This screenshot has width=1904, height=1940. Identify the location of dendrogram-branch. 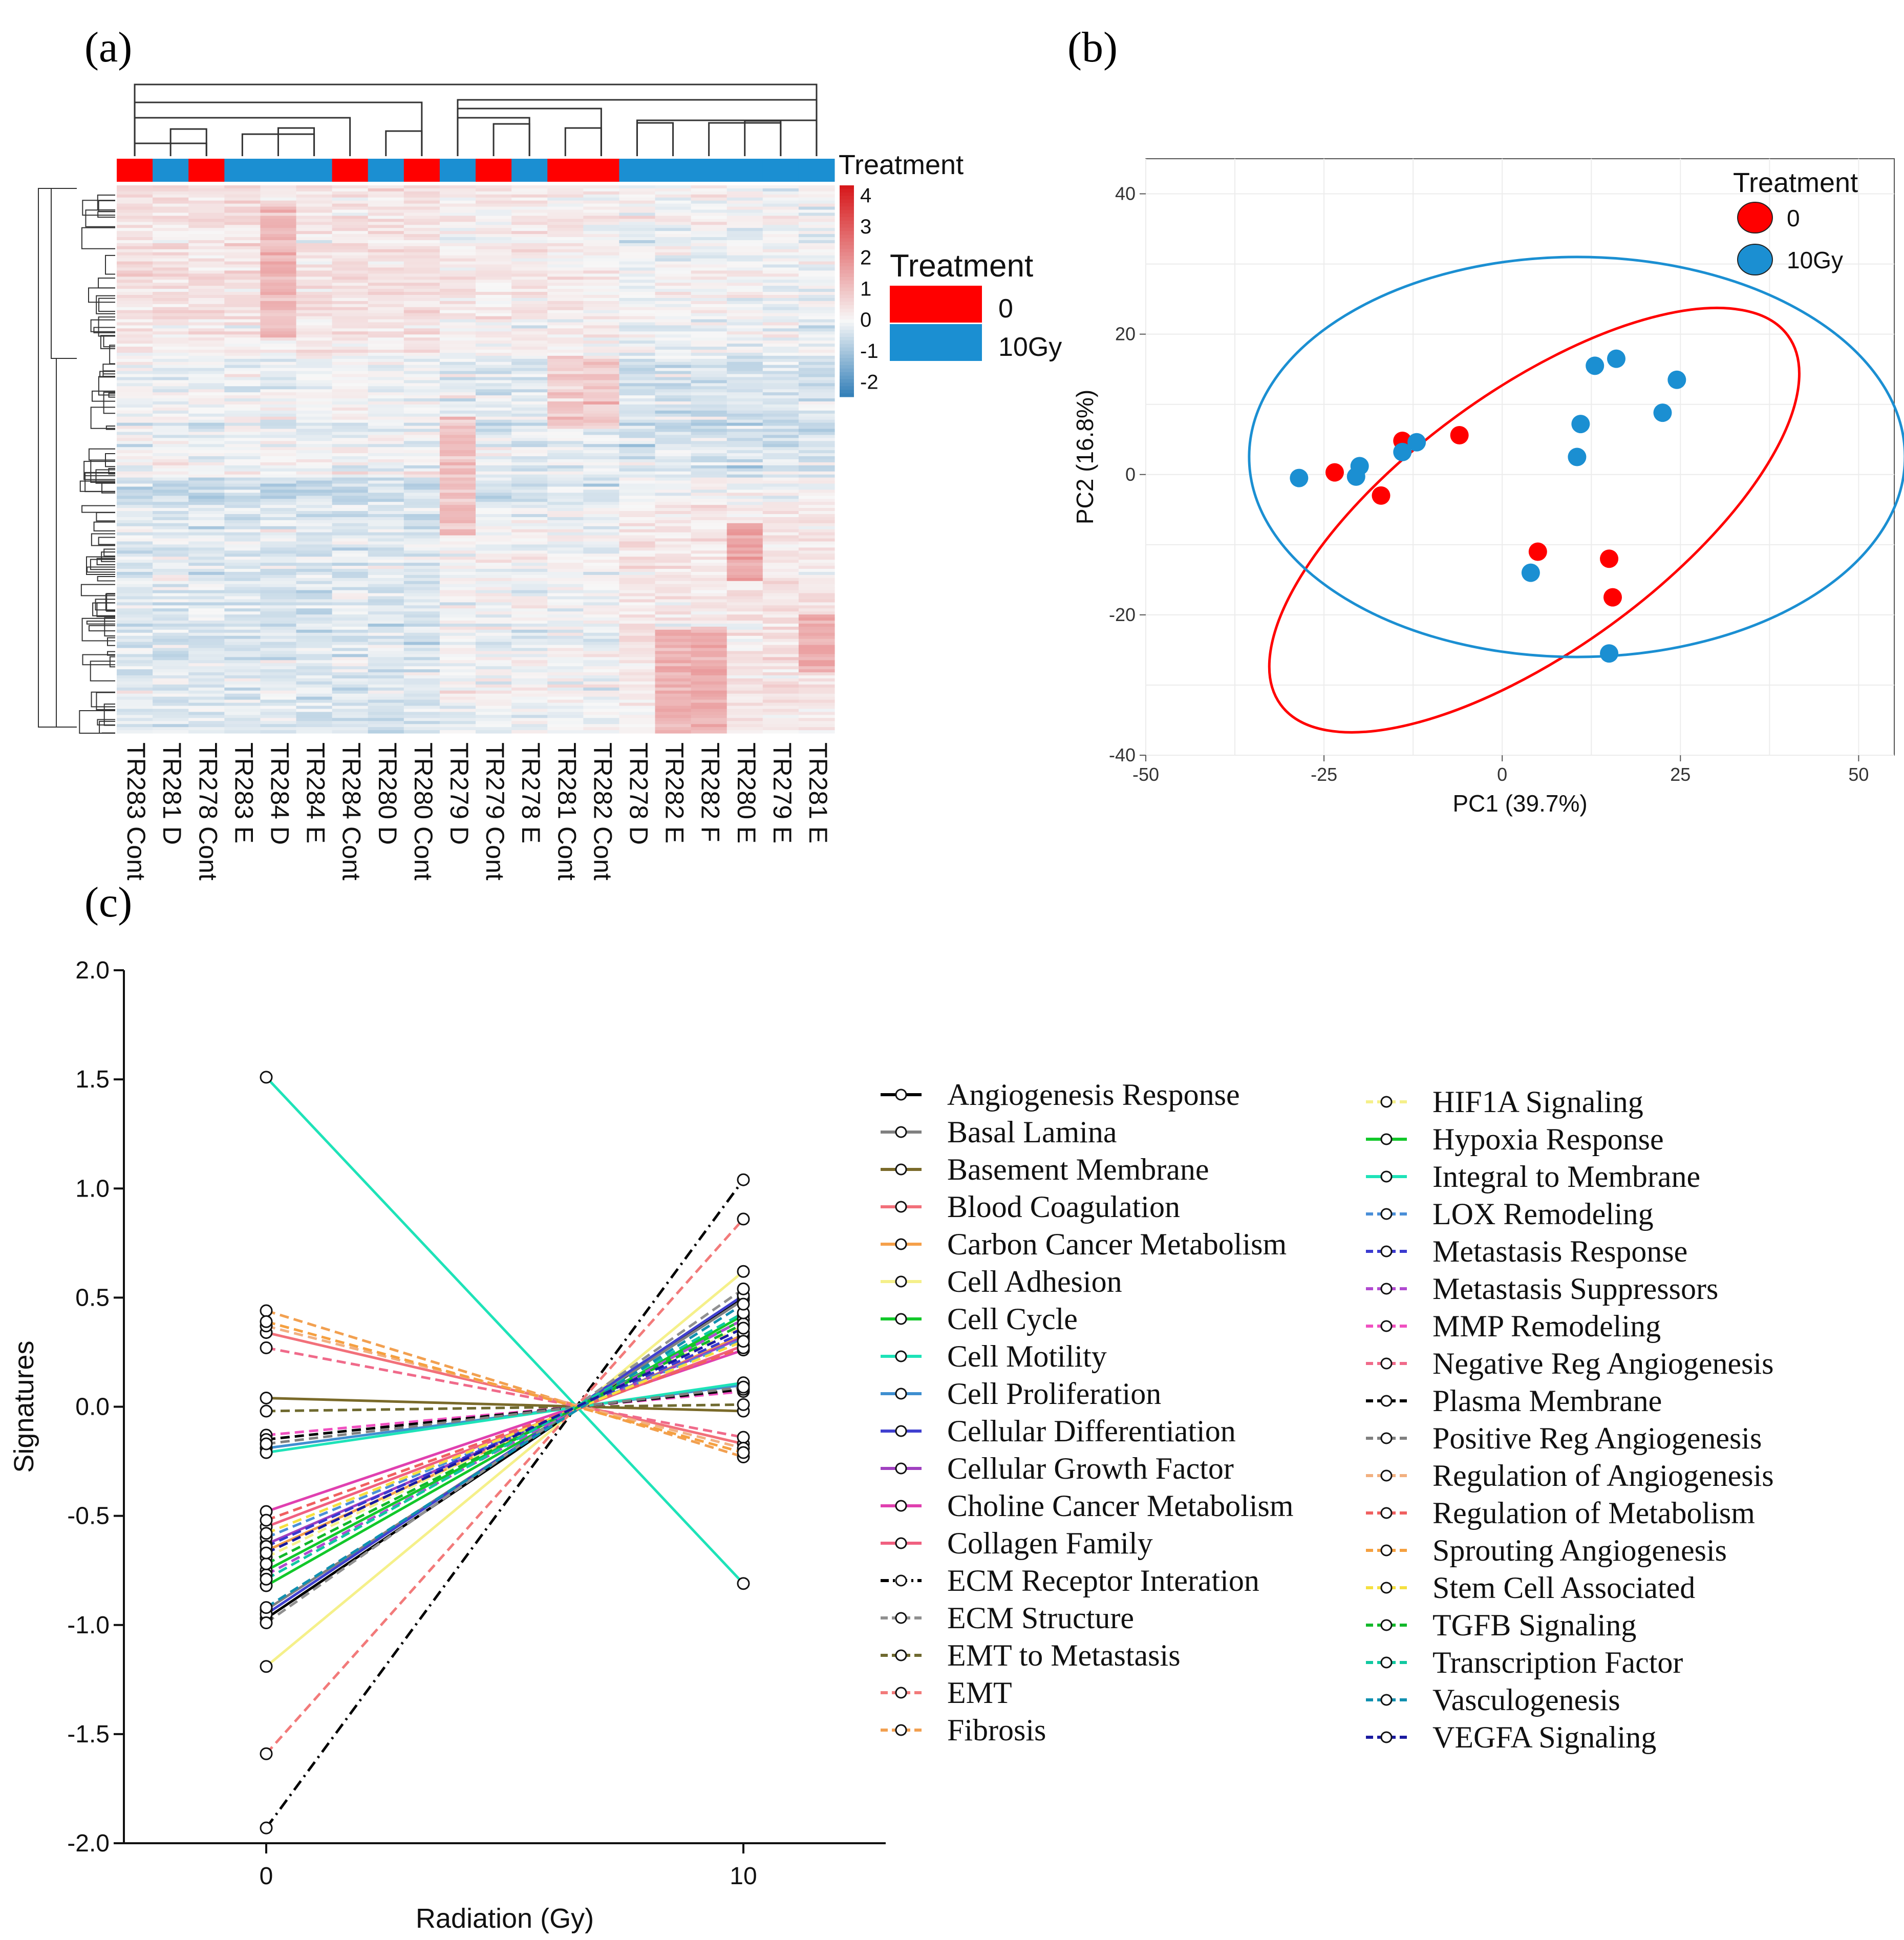
(110, 641).